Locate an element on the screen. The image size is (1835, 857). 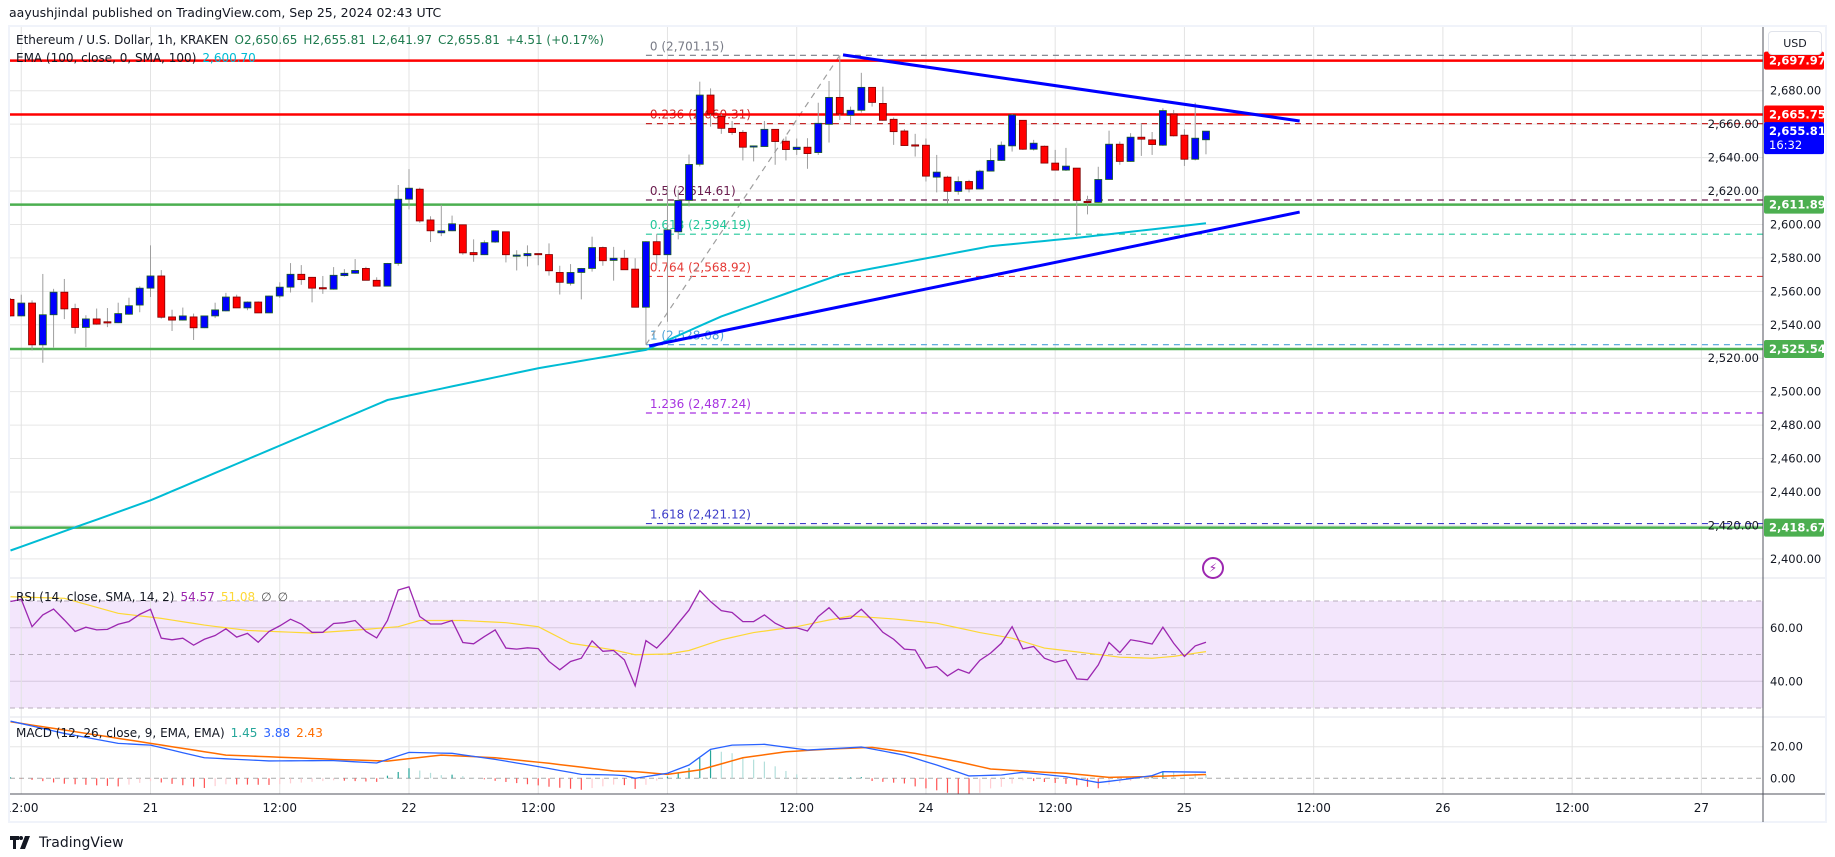
price-tick-label: 2,640.00 is located at coordinates (1733, 158).